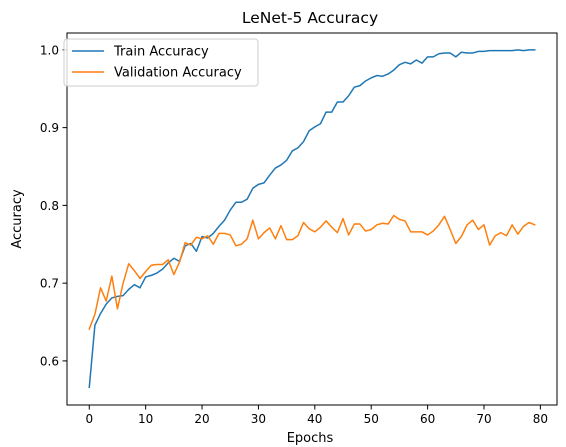 The height and width of the screenshot is (447, 566). Describe the element at coordinates (49, 206) in the screenshot. I see `y-tick-label: 0.8` at that location.